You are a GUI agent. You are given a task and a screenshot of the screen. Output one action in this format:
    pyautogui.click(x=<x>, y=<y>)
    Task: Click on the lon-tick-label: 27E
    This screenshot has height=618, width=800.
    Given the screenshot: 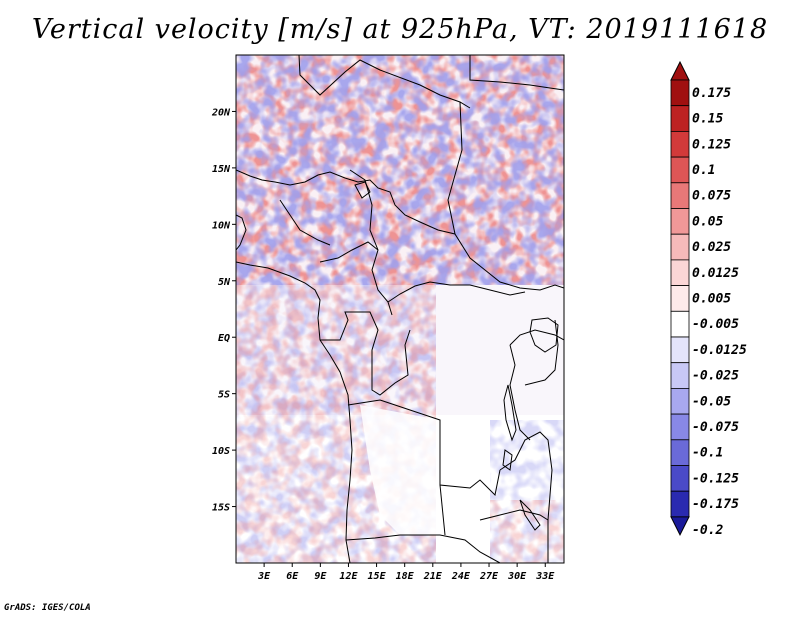 What is the action you would take?
    pyautogui.click(x=489, y=576)
    